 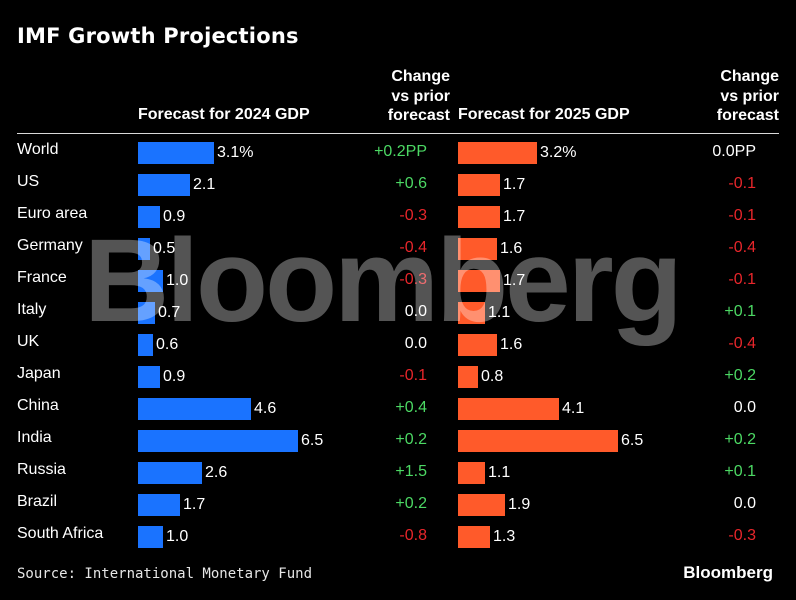 I want to click on bar-2024-value: 0.5, so click(x=164, y=248).